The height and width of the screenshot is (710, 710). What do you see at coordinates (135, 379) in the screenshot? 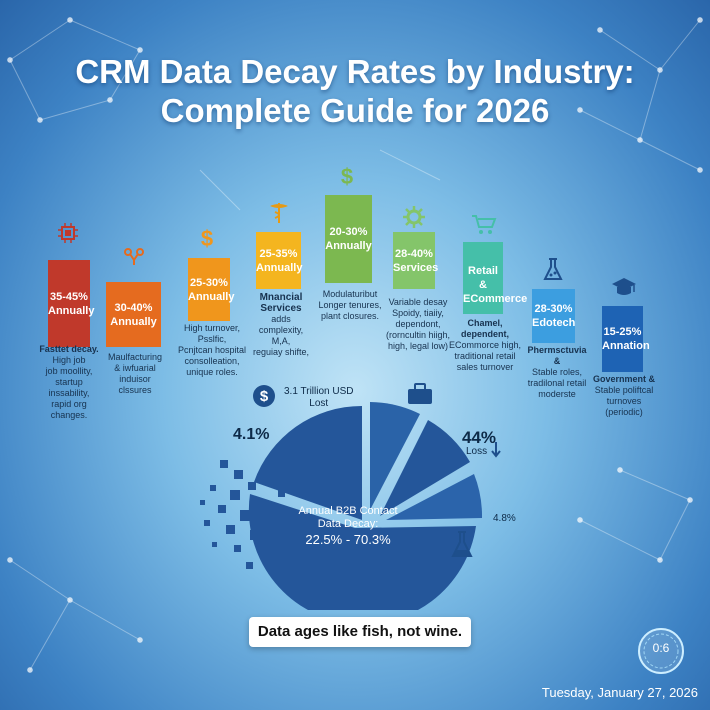
I see `bar-description-line: induisor` at bounding box center [135, 379].